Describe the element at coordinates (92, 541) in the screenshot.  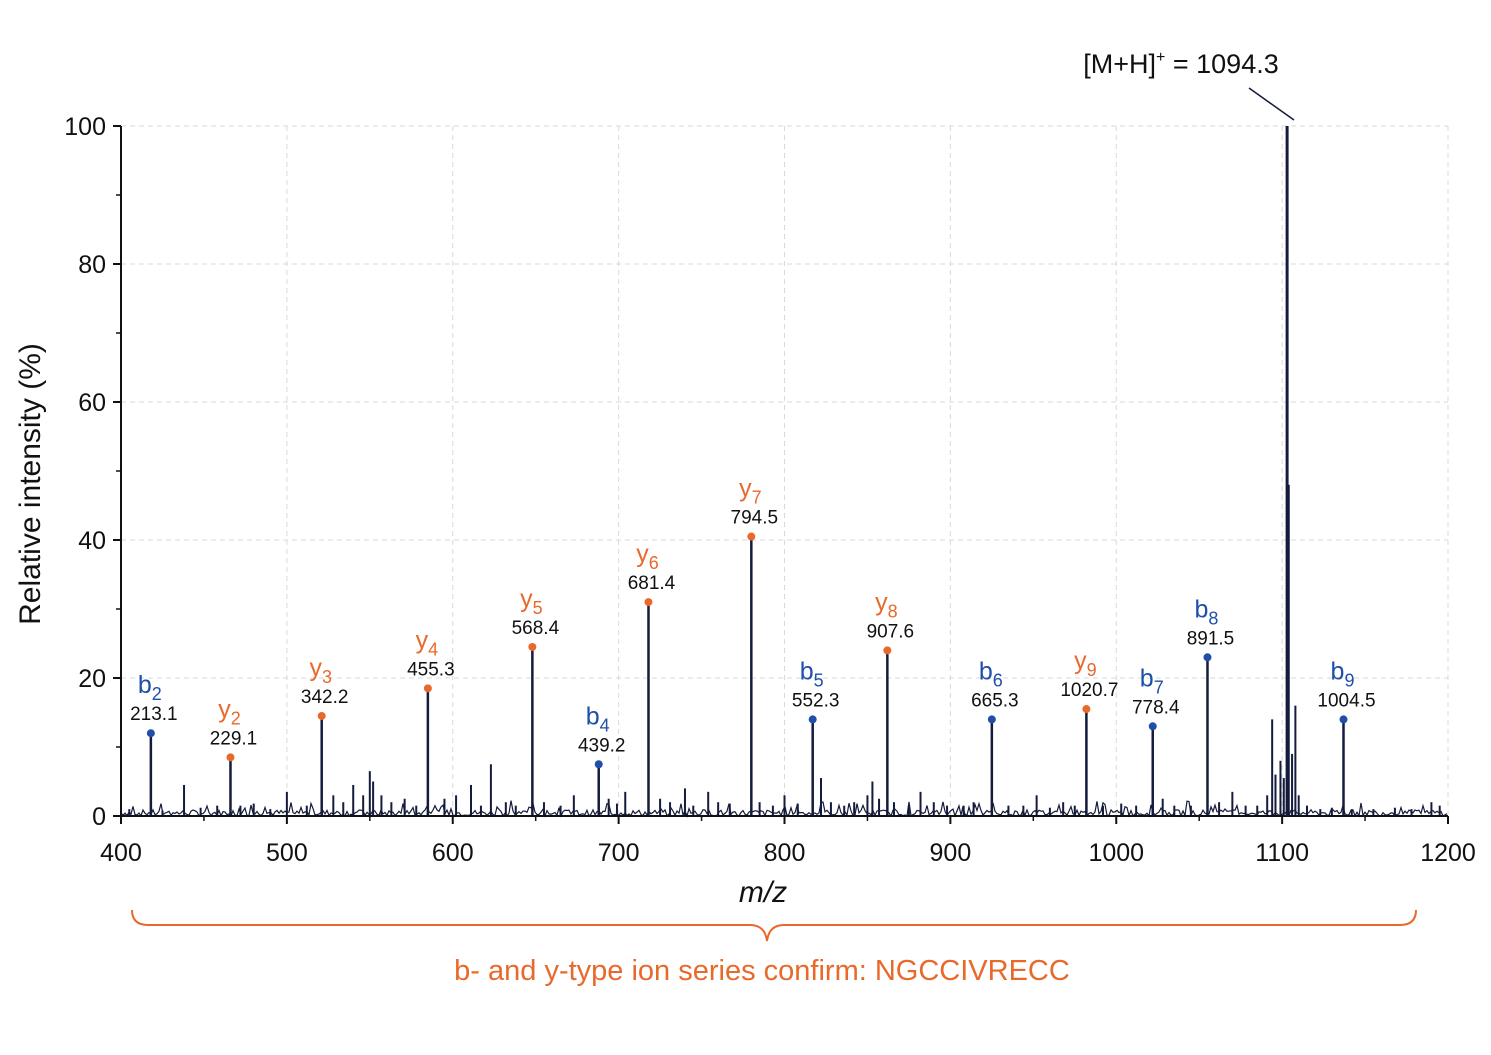
I see `y-tick-label: 40` at that location.